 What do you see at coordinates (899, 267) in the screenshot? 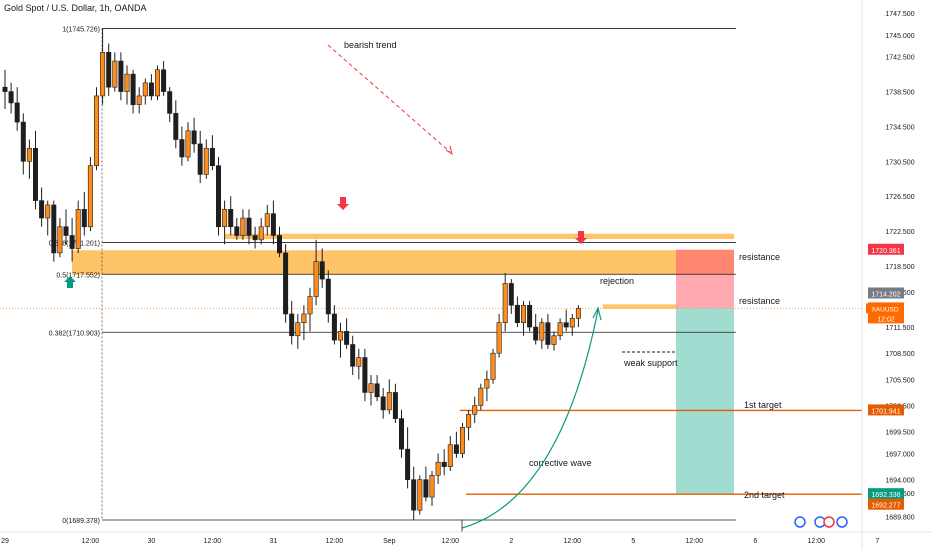
I see `price-tick-label: 1718.500` at bounding box center [899, 267].